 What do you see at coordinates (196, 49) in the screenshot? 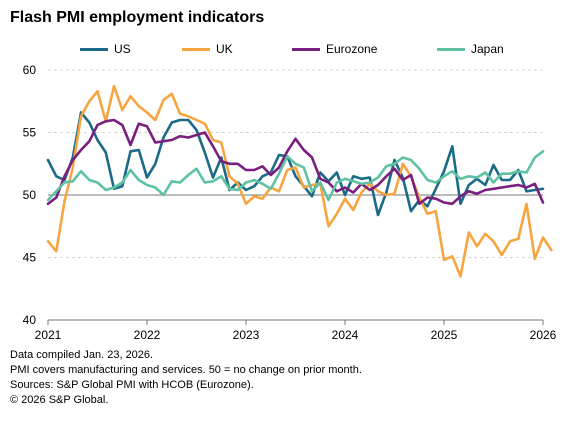
I see `legend-swatch-uk` at bounding box center [196, 49].